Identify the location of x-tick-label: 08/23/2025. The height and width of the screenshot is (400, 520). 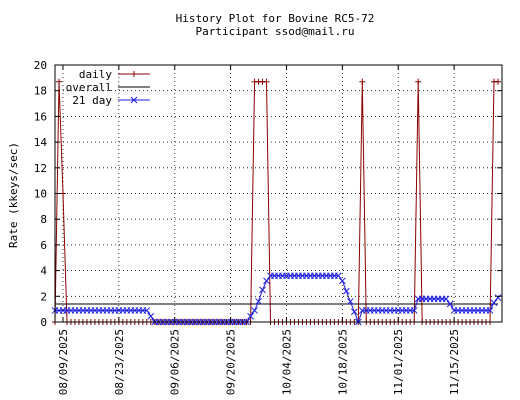
(119, 362).